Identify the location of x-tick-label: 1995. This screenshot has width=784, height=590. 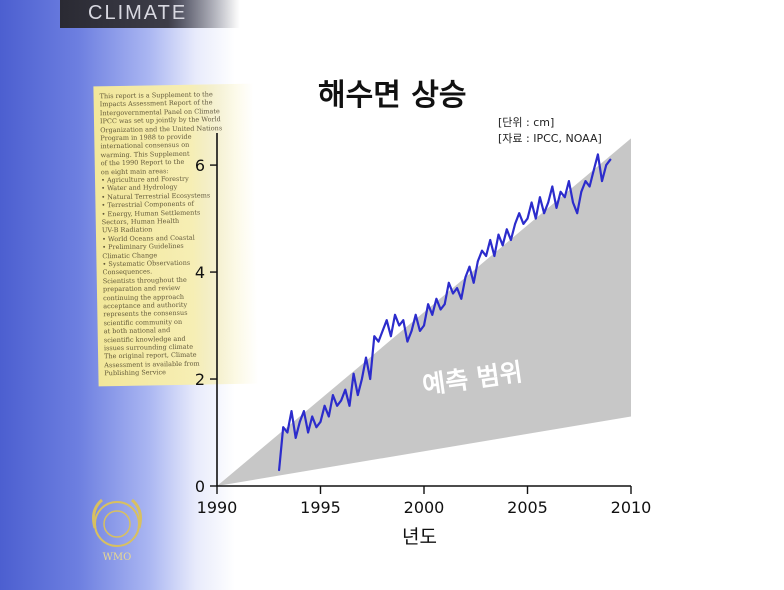
(320, 507).